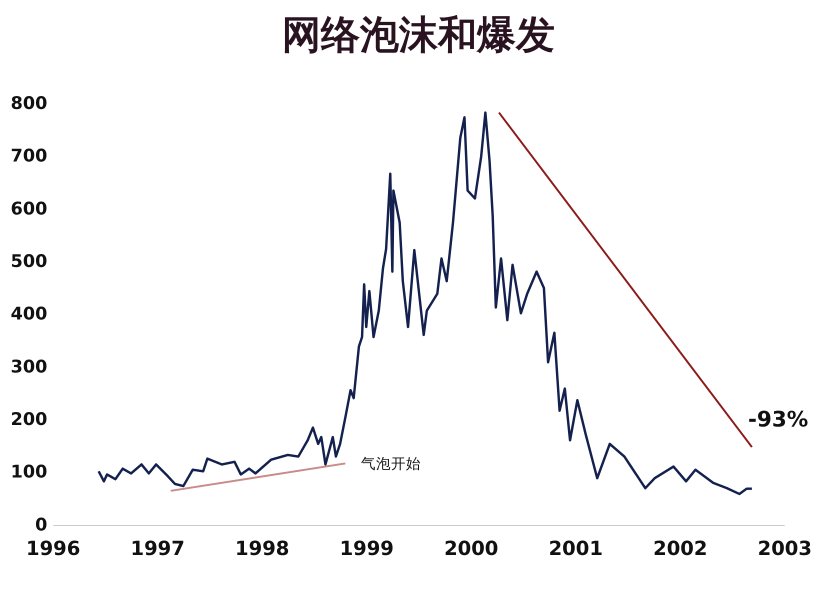 This screenshot has width=836, height=608. Describe the element at coordinates (29, 104) in the screenshot. I see `y-tick-label: 800` at that location.